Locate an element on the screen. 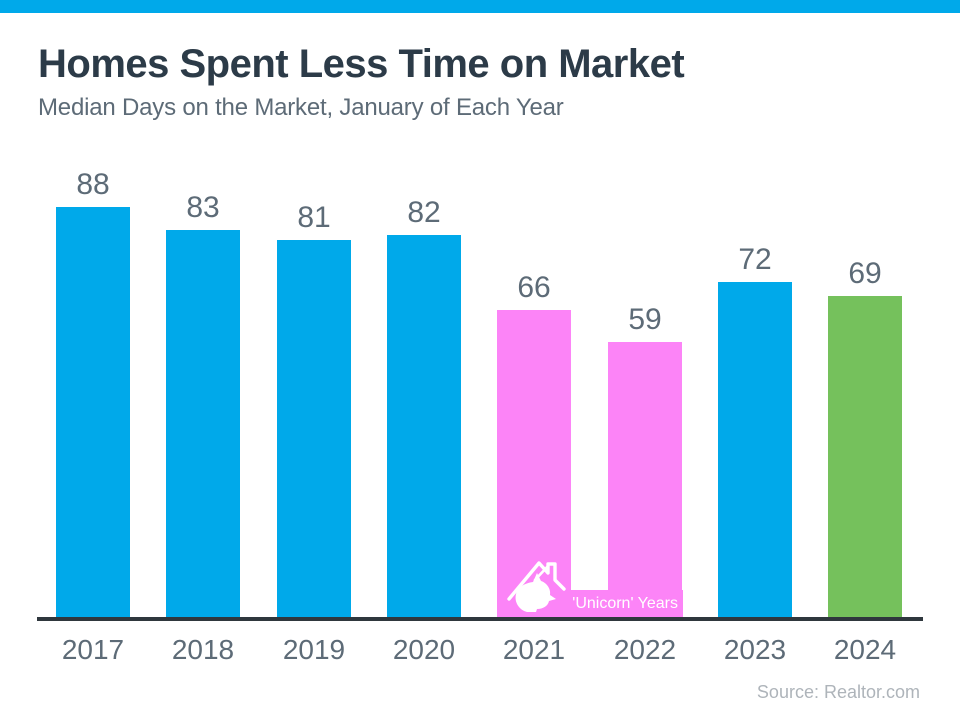 Image resolution: width=960 pixels, height=720 pixels. bar-2022 is located at coordinates (645, 479).